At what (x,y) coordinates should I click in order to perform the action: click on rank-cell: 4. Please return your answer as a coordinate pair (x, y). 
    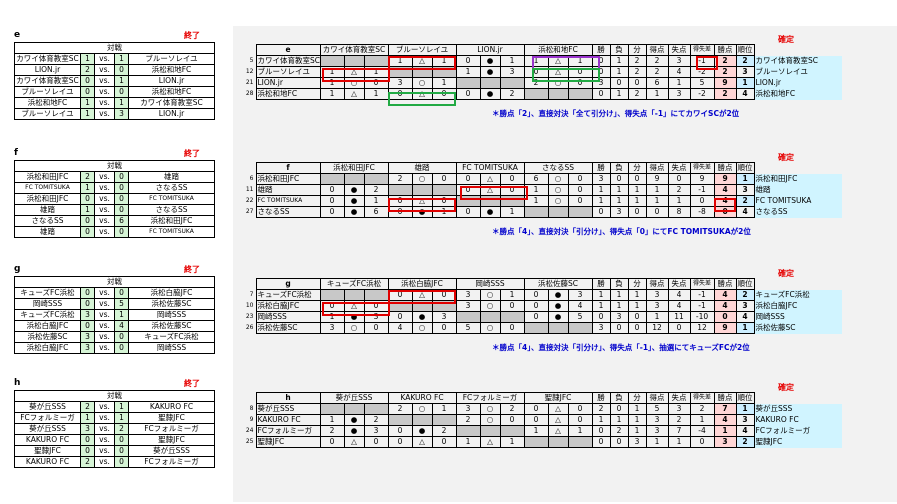
    Looking at the image, I should click on (745, 212).